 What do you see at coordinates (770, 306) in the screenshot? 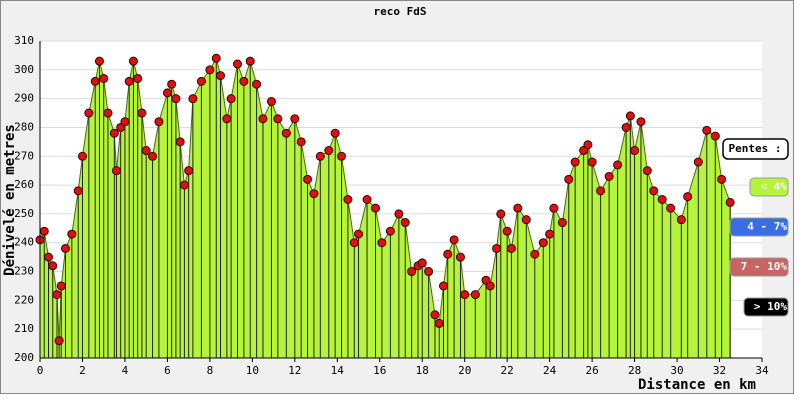
I see `legend-label: > 10%` at bounding box center [770, 306].